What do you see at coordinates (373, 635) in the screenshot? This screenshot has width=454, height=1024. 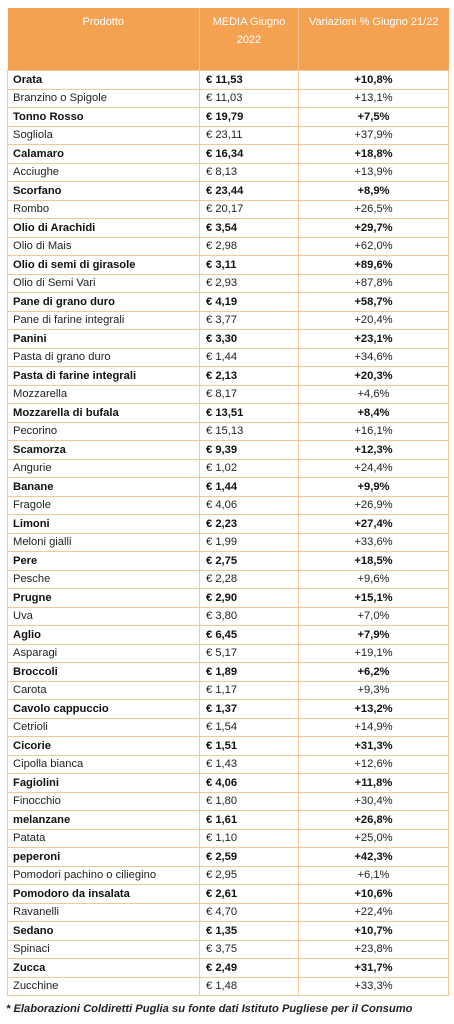 I see `change-cell: +7,9%` at bounding box center [373, 635].